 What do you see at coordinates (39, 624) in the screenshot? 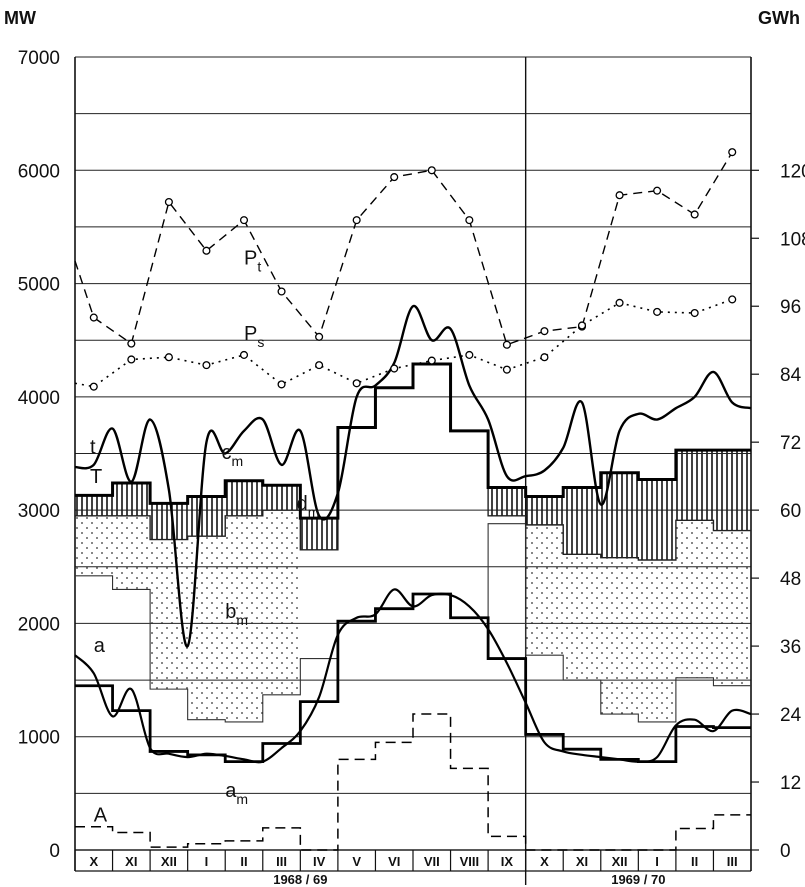
I see `left-tick-2000: 2000` at bounding box center [39, 624].